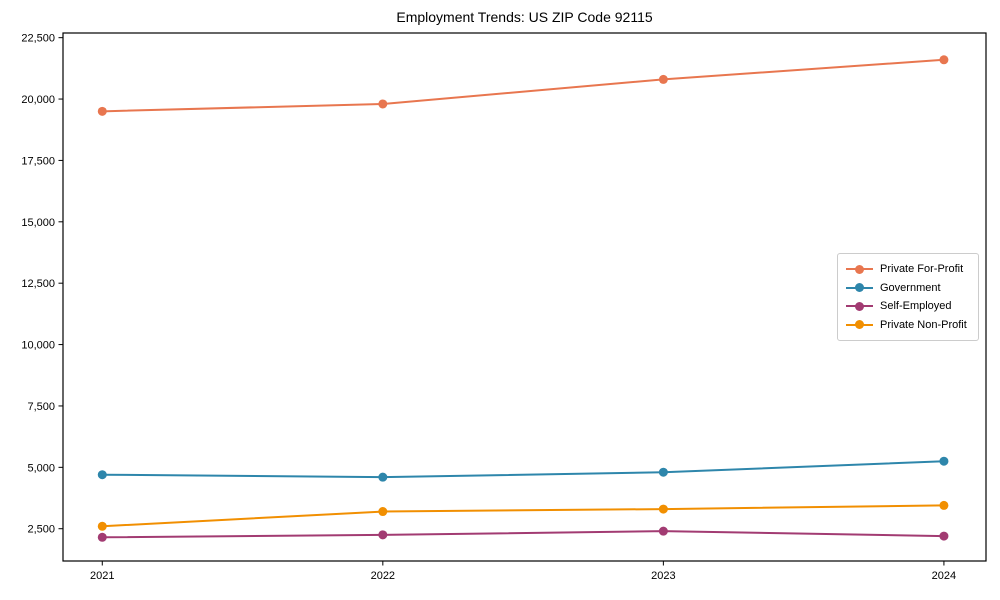 The height and width of the screenshot is (600, 1000). What do you see at coordinates (663, 576) in the screenshot?
I see `x-tick-label: 2023` at bounding box center [663, 576].